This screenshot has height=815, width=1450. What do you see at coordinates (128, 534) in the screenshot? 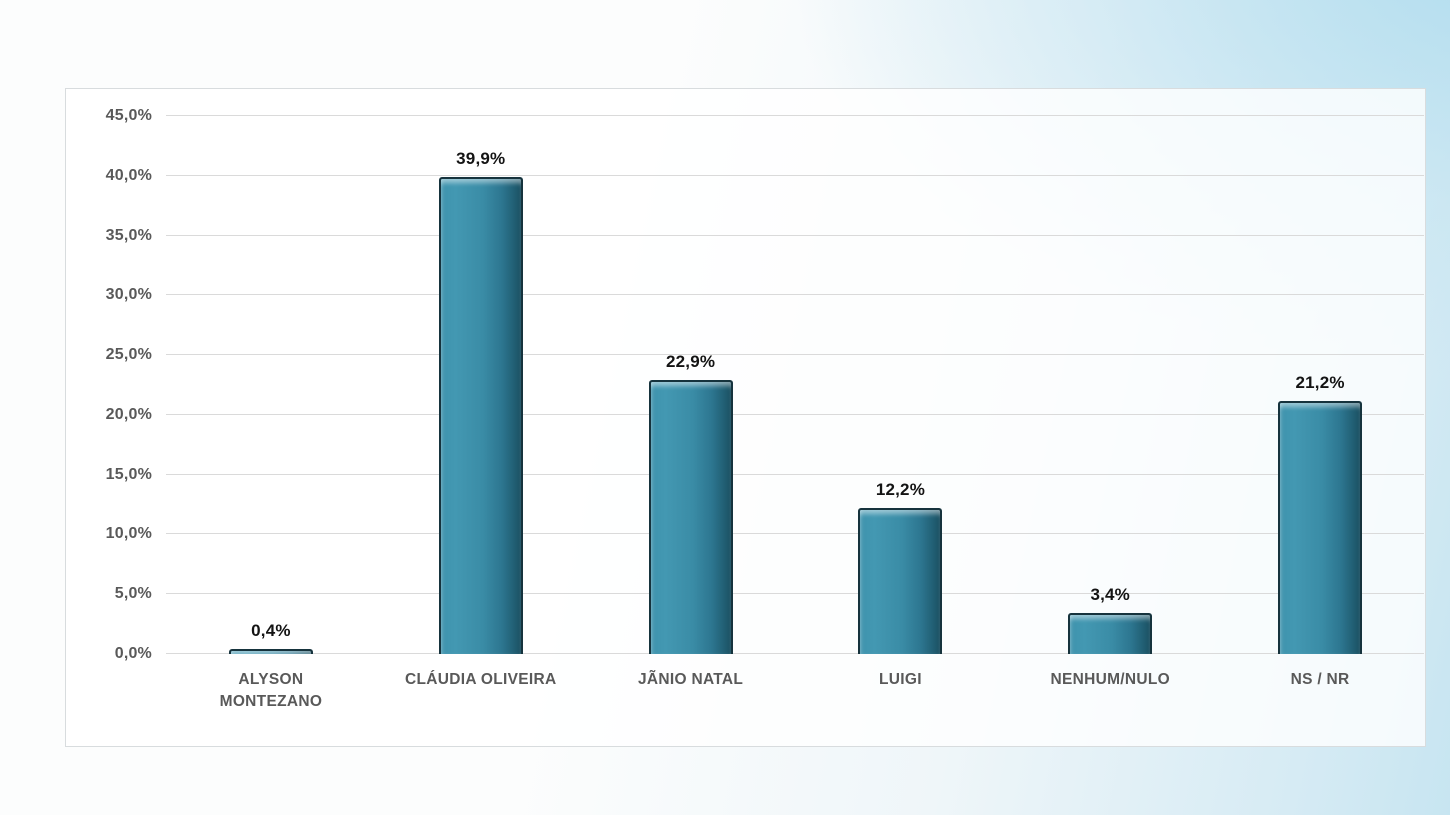
I see `y-axis-tick-label: 10,0%` at bounding box center [128, 534].